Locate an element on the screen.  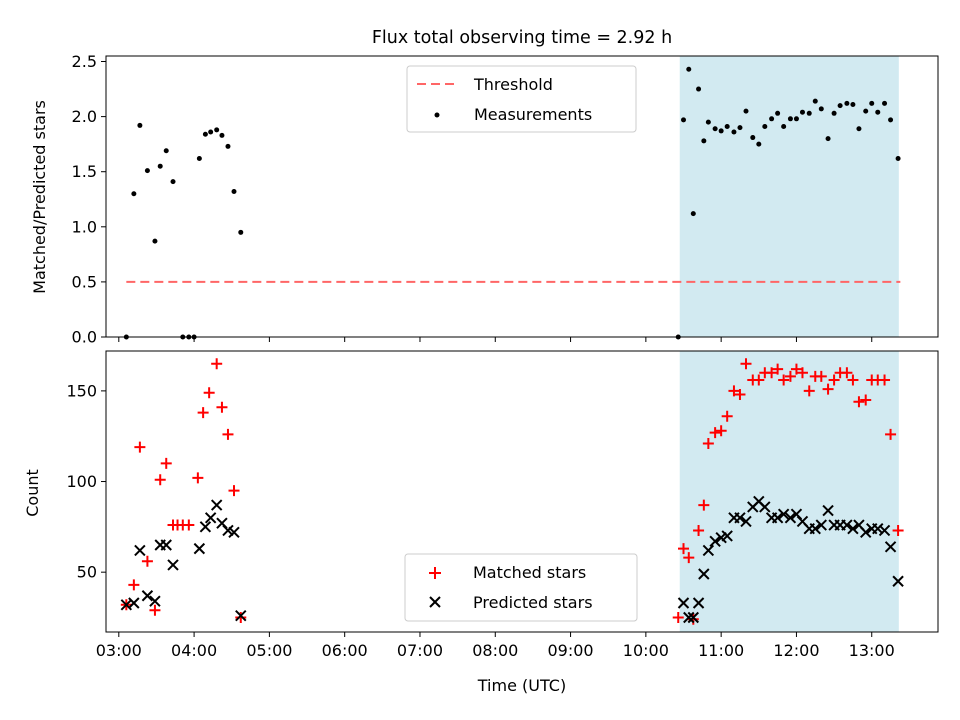
x-tick-label: 13:00 is located at coordinates (872, 650).